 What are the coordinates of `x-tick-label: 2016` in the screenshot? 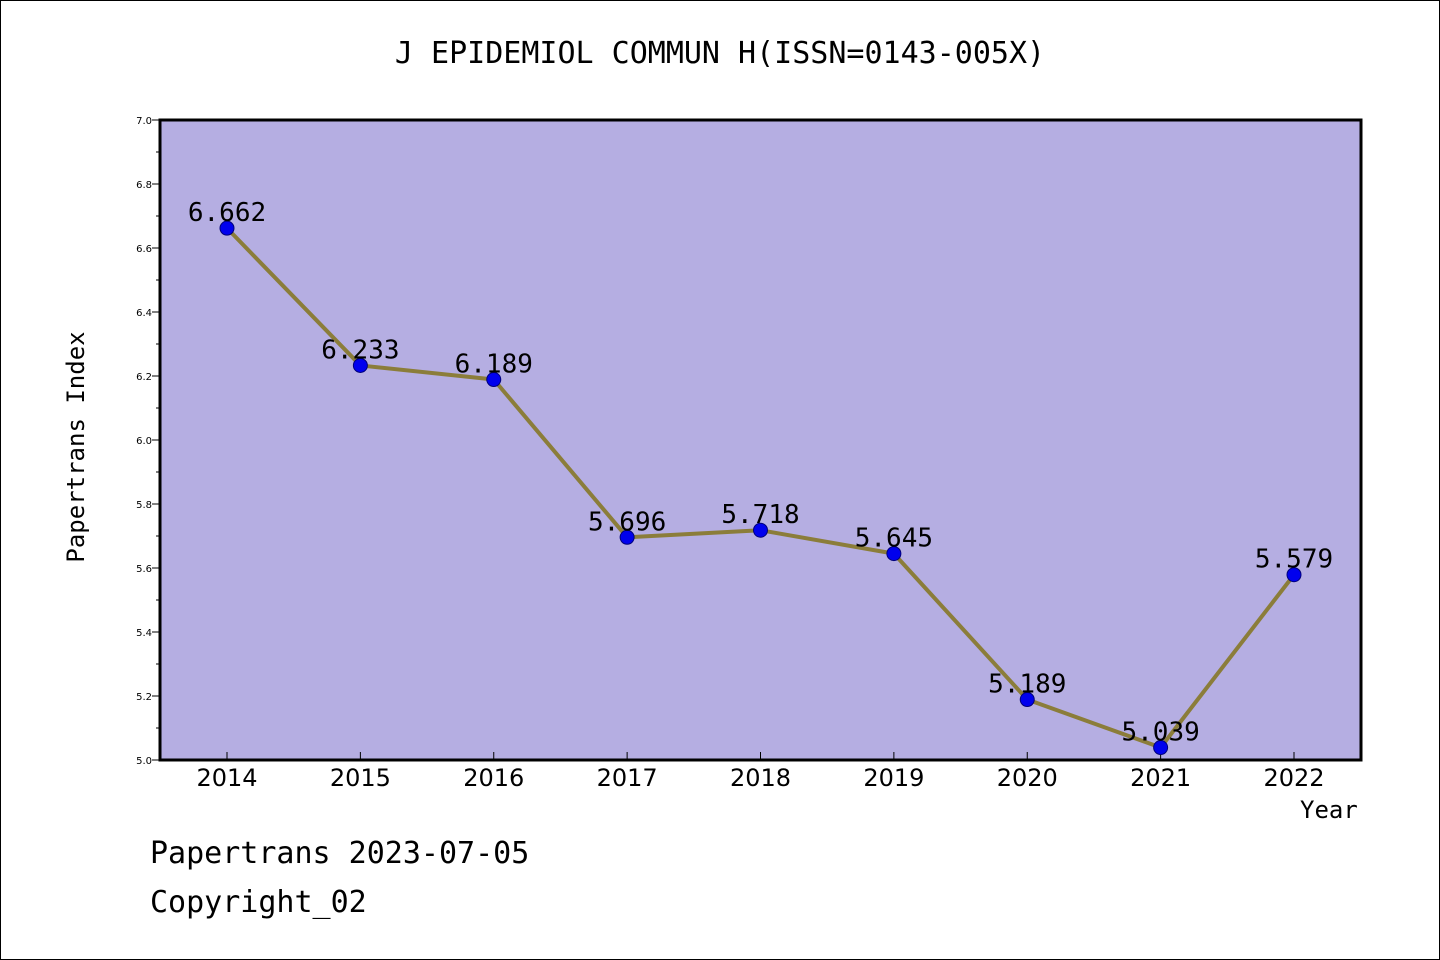 It's located at (493, 778).